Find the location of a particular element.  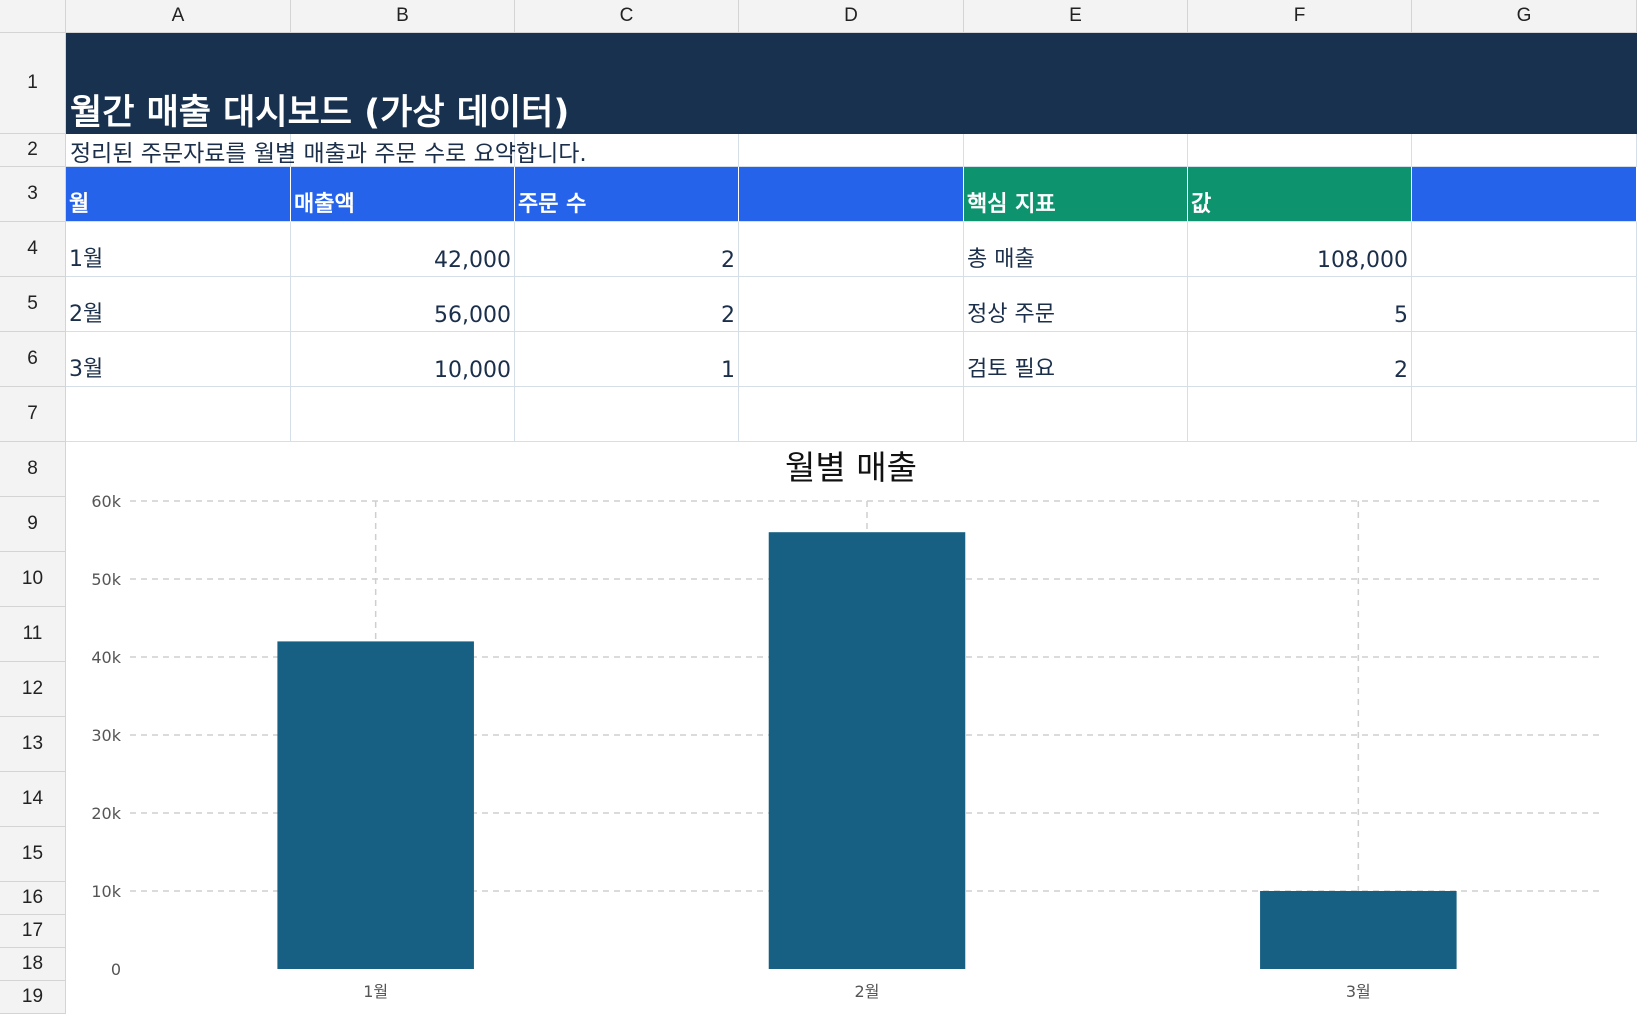

cell-c2 is located at coordinates (627, 150).